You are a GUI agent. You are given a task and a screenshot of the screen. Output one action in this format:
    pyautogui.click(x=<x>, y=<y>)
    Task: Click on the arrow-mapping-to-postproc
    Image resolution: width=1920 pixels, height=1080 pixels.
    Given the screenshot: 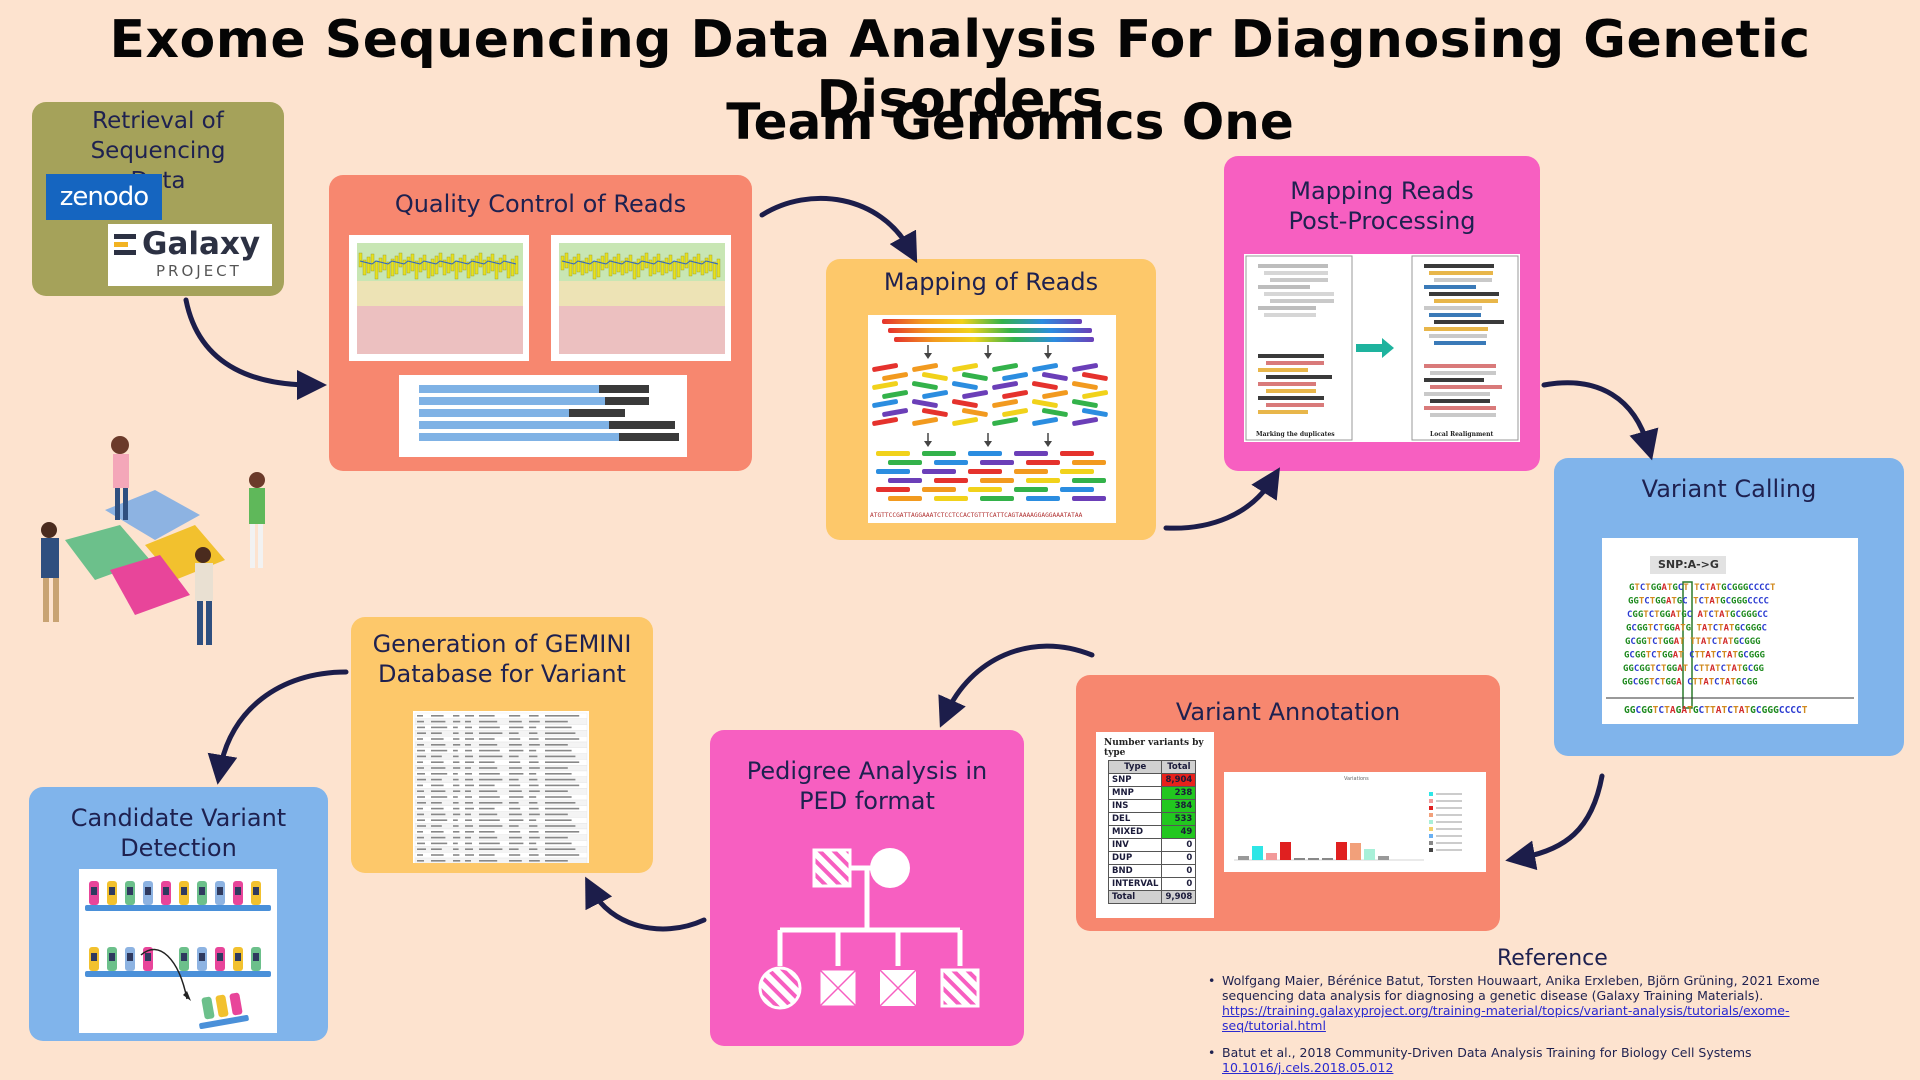 What is the action you would take?
    pyautogui.click(x=1221, y=499)
    